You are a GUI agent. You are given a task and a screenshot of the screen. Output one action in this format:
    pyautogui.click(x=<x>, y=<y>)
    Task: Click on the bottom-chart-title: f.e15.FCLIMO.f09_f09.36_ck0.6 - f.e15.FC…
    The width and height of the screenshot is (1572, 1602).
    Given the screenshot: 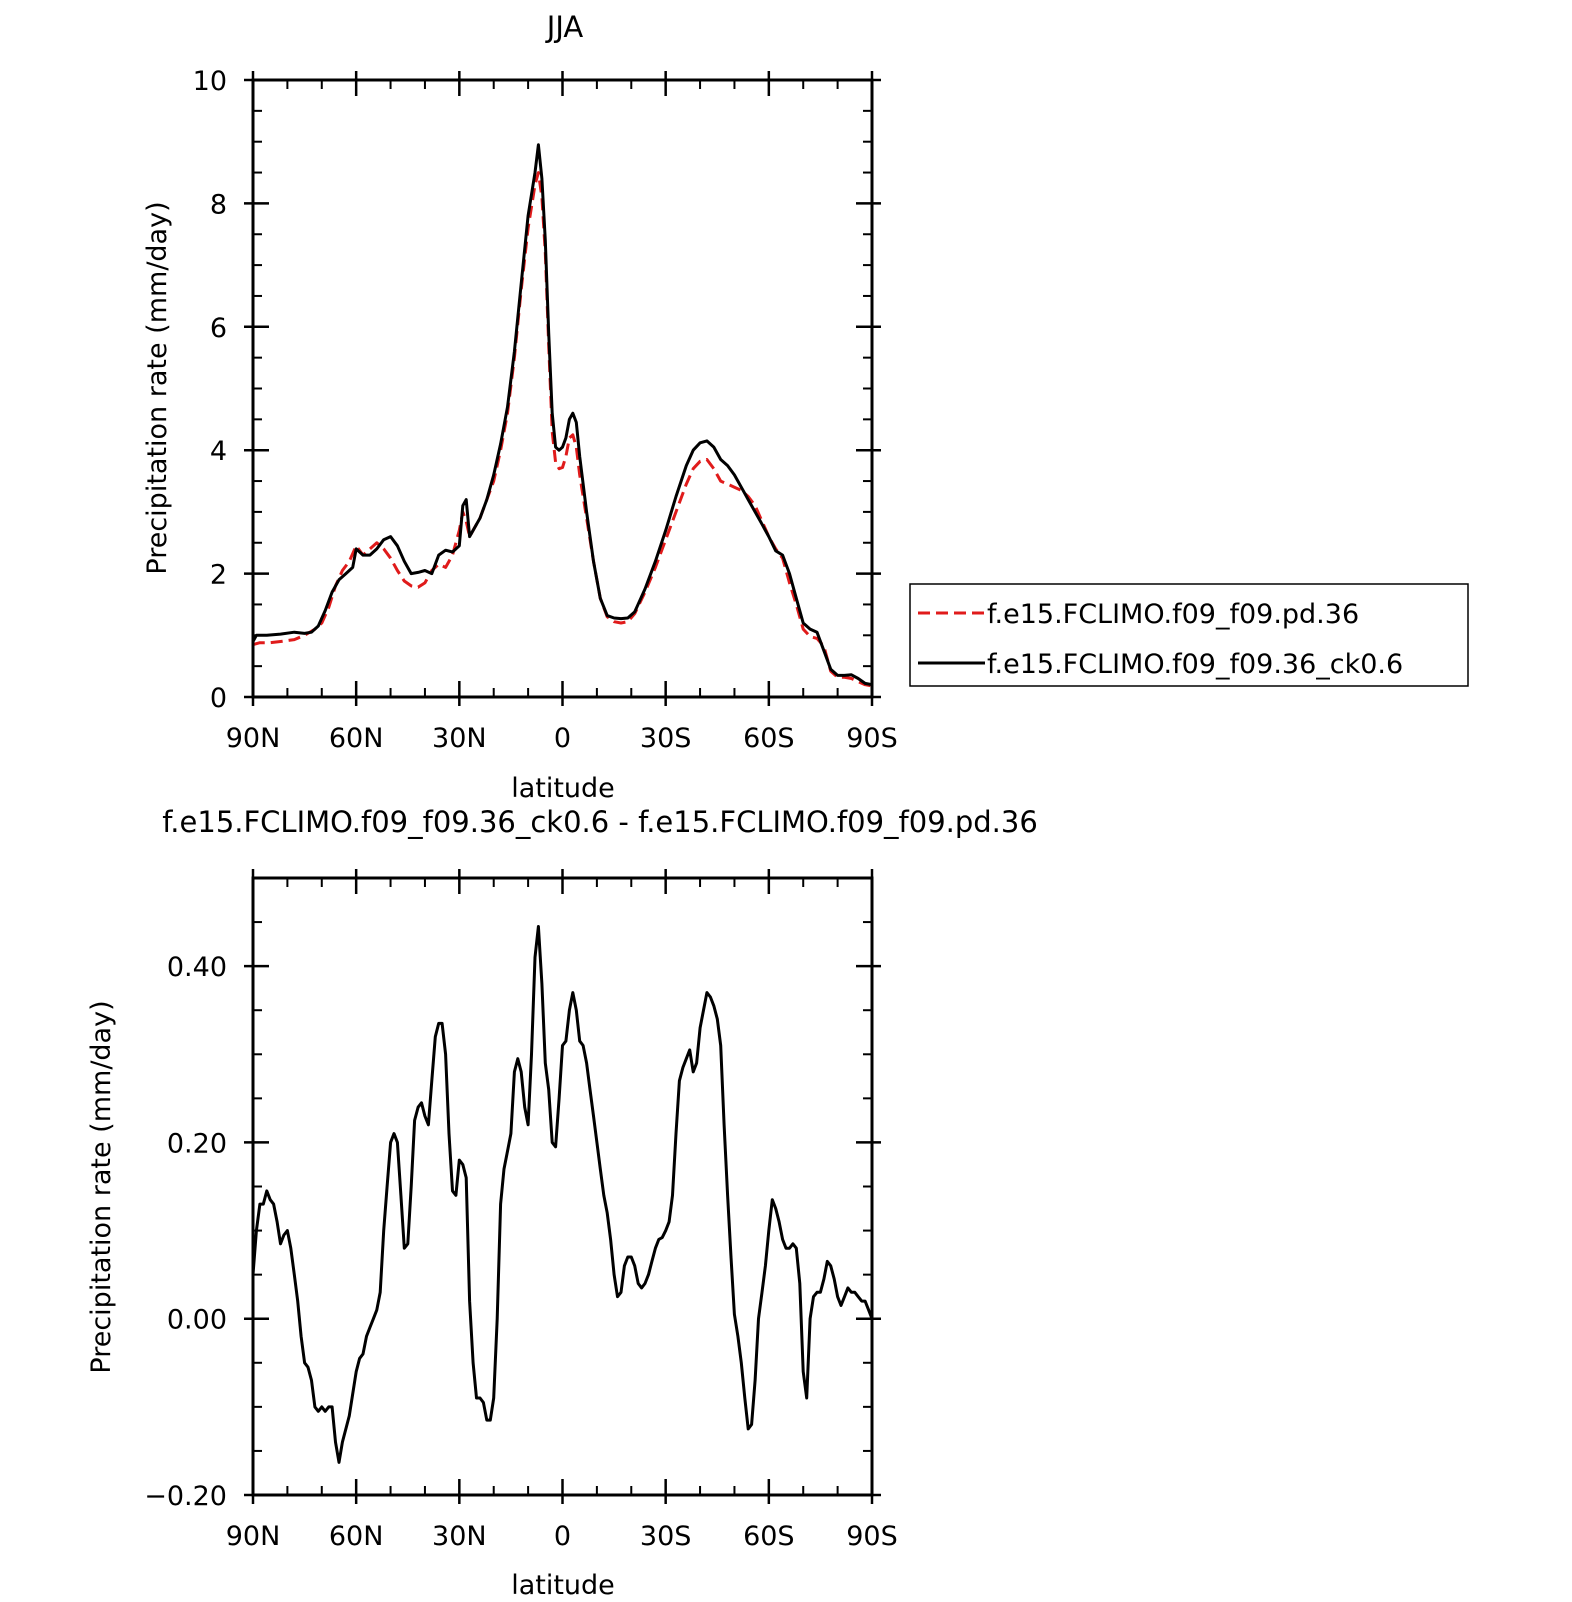 What is the action you would take?
    pyautogui.click(x=600, y=822)
    